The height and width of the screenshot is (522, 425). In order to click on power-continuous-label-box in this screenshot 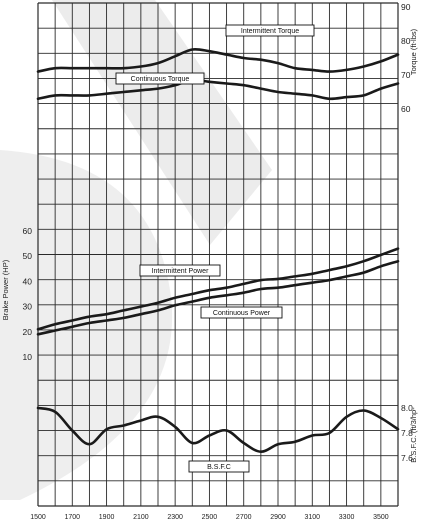, I will do `click(241, 312)`.